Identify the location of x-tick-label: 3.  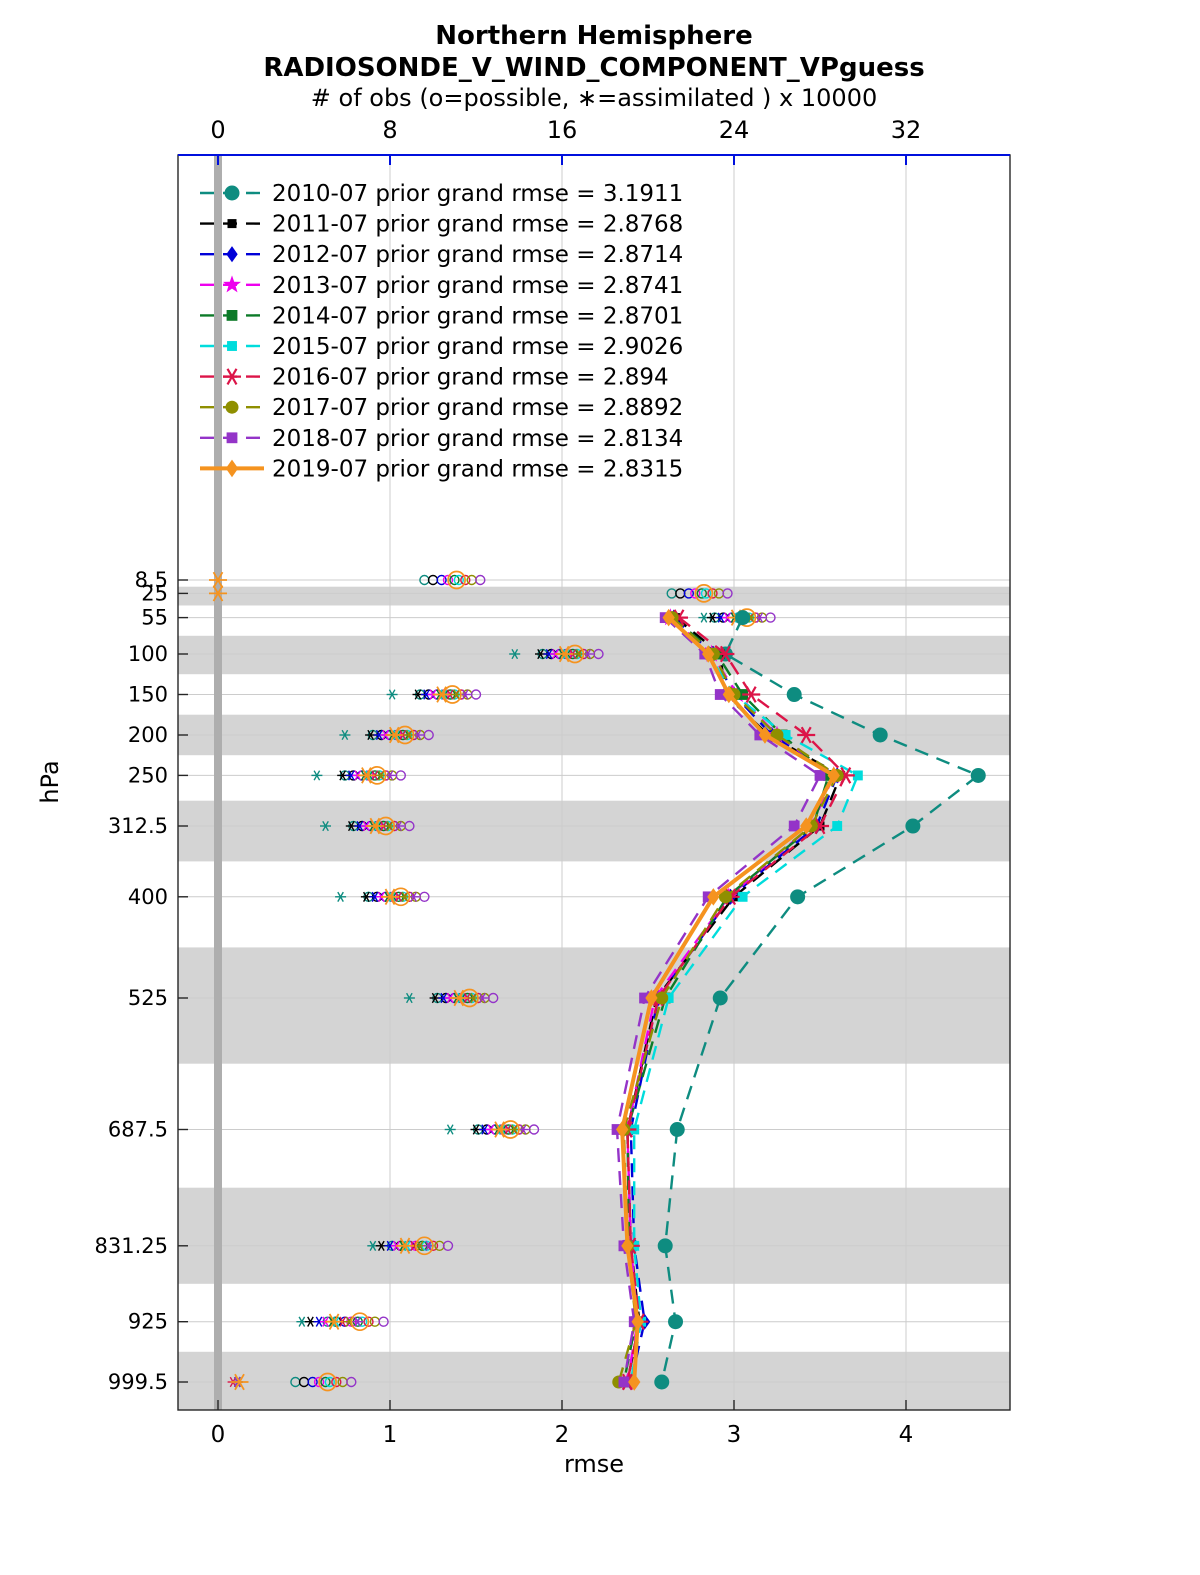
(734, 1435).